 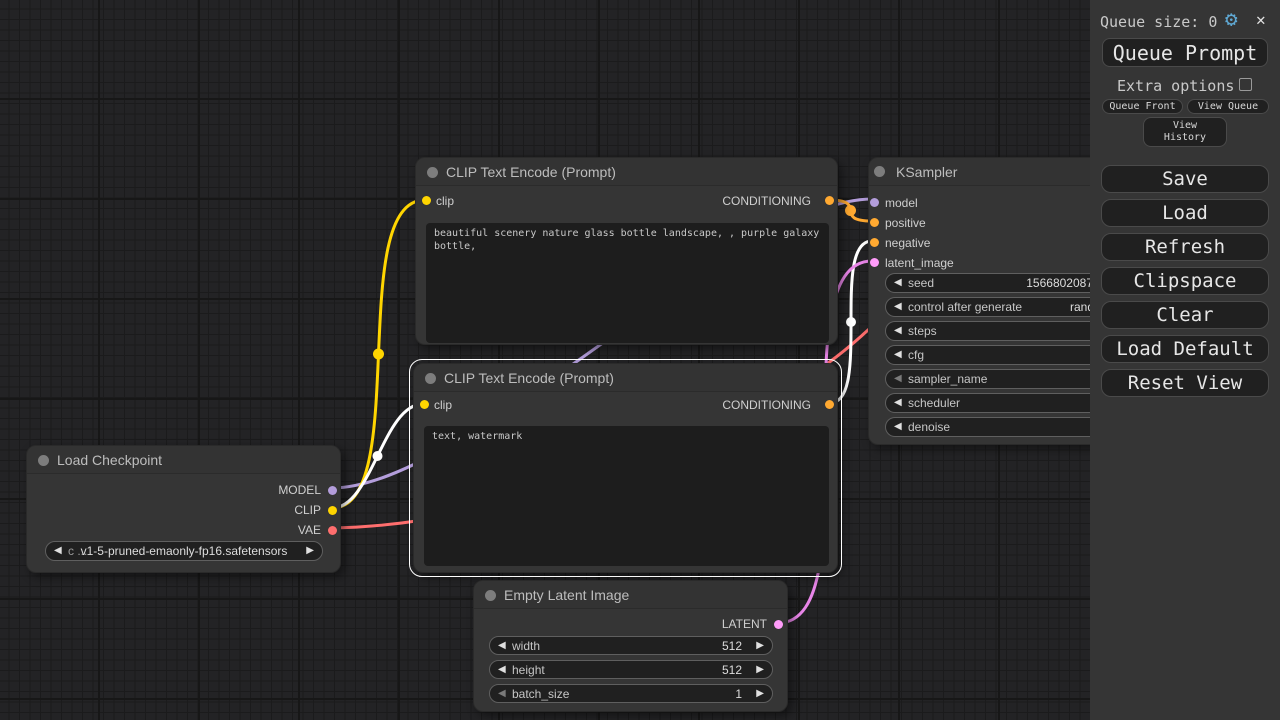 What do you see at coordinates (299, 490) in the screenshot?
I see `output-label-model: MODEL` at bounding box center [299, 490].